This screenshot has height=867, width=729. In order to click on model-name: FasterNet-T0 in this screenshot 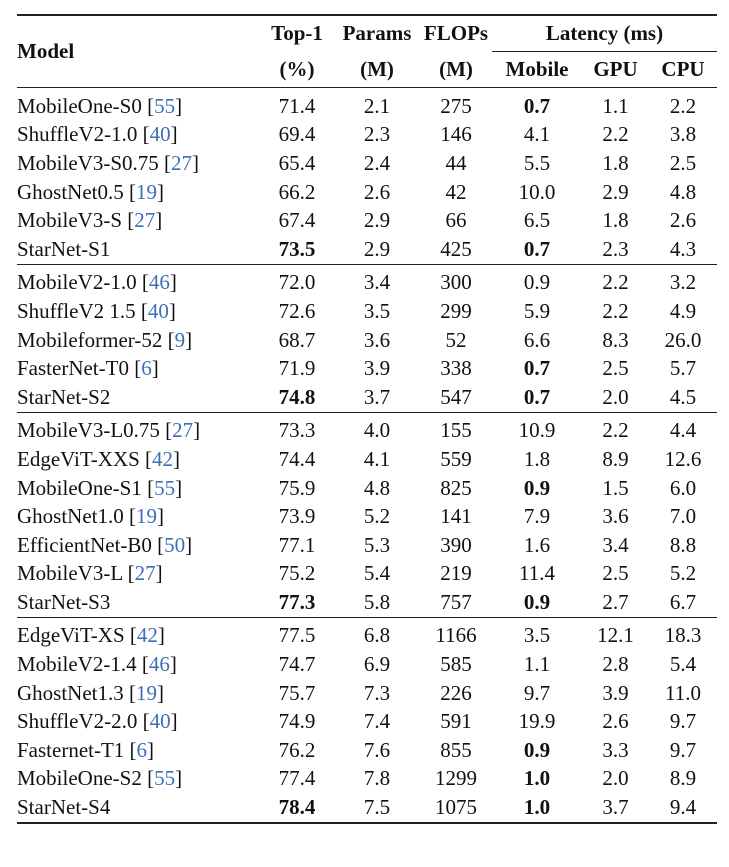, I will do `click(73, 368)`.